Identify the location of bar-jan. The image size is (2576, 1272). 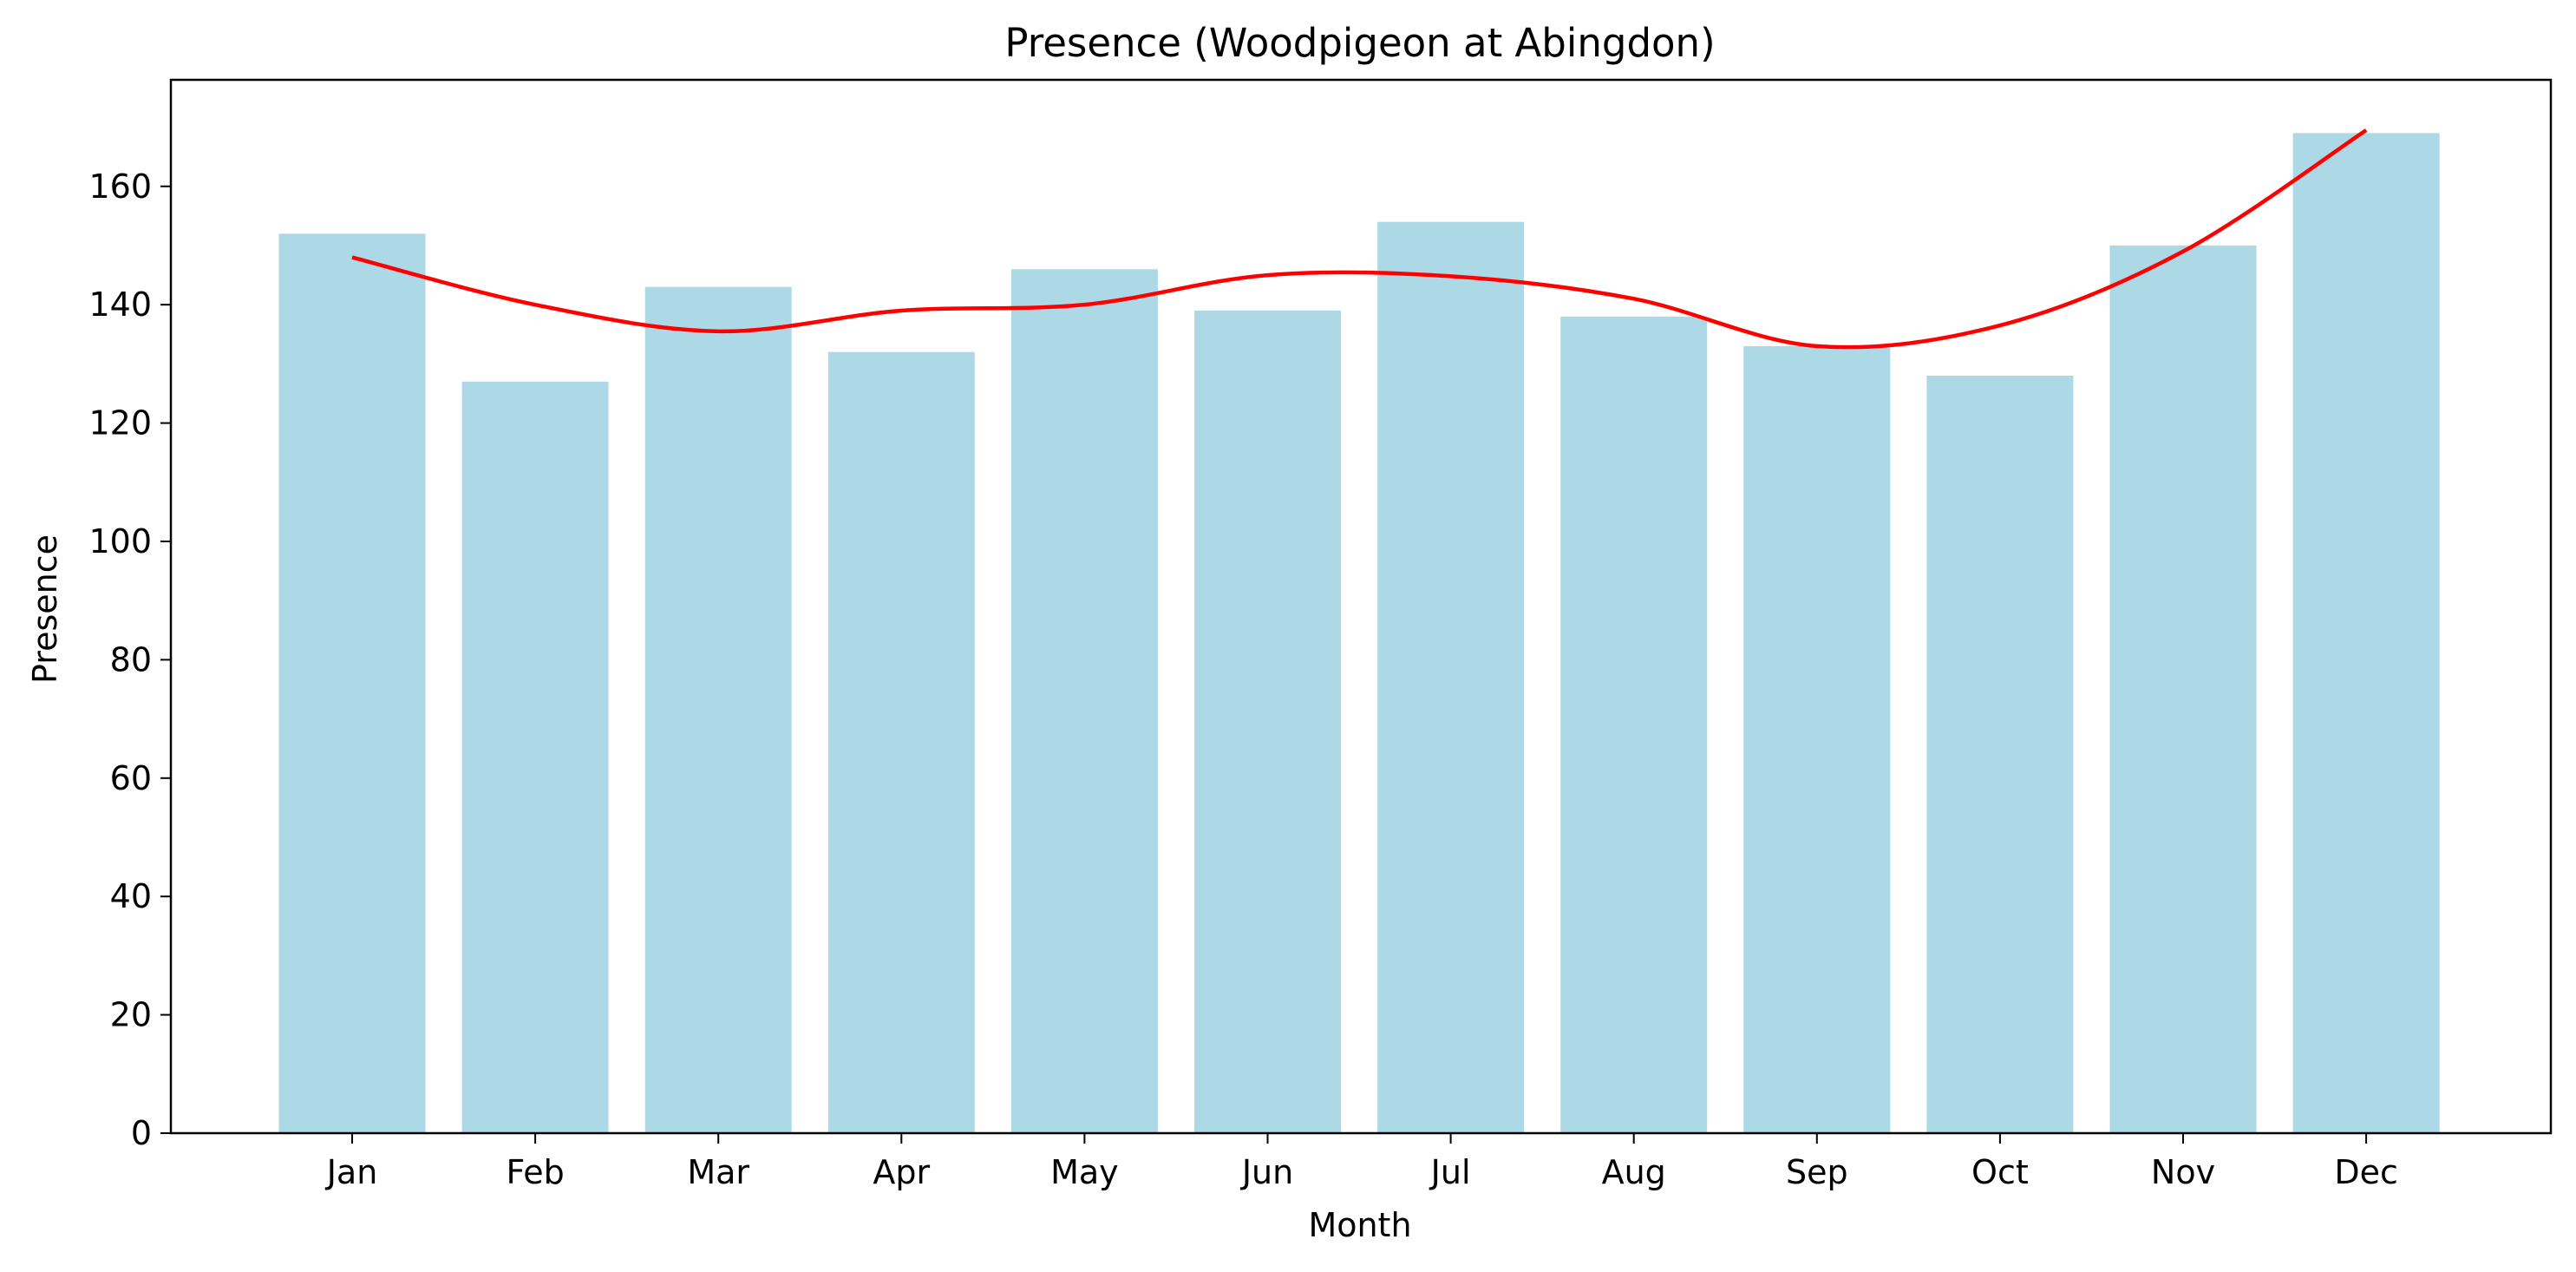
(352, 683).